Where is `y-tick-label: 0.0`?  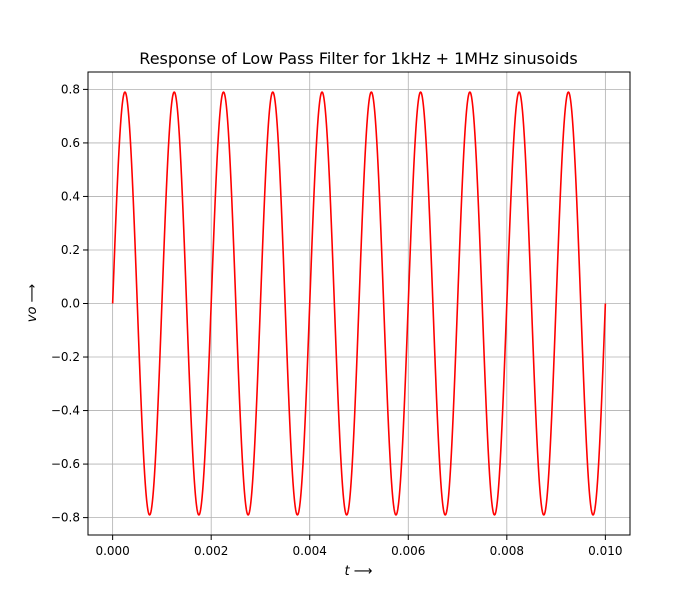
y-tick-label: 0.0 is located at coordinates (70, 304).